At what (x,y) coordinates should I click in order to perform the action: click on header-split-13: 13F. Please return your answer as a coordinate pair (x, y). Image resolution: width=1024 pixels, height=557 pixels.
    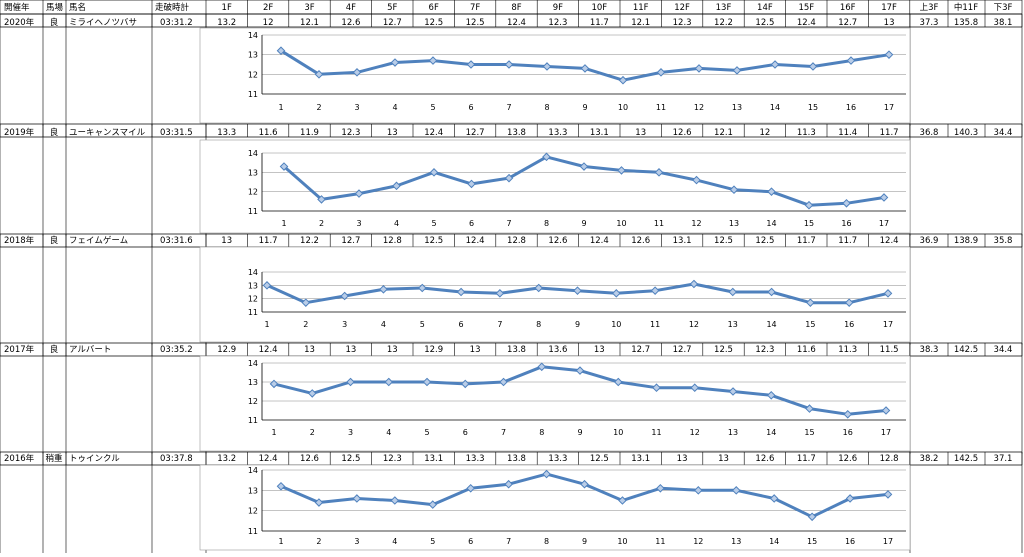
    Looking at the image, I should click on (724, 8).